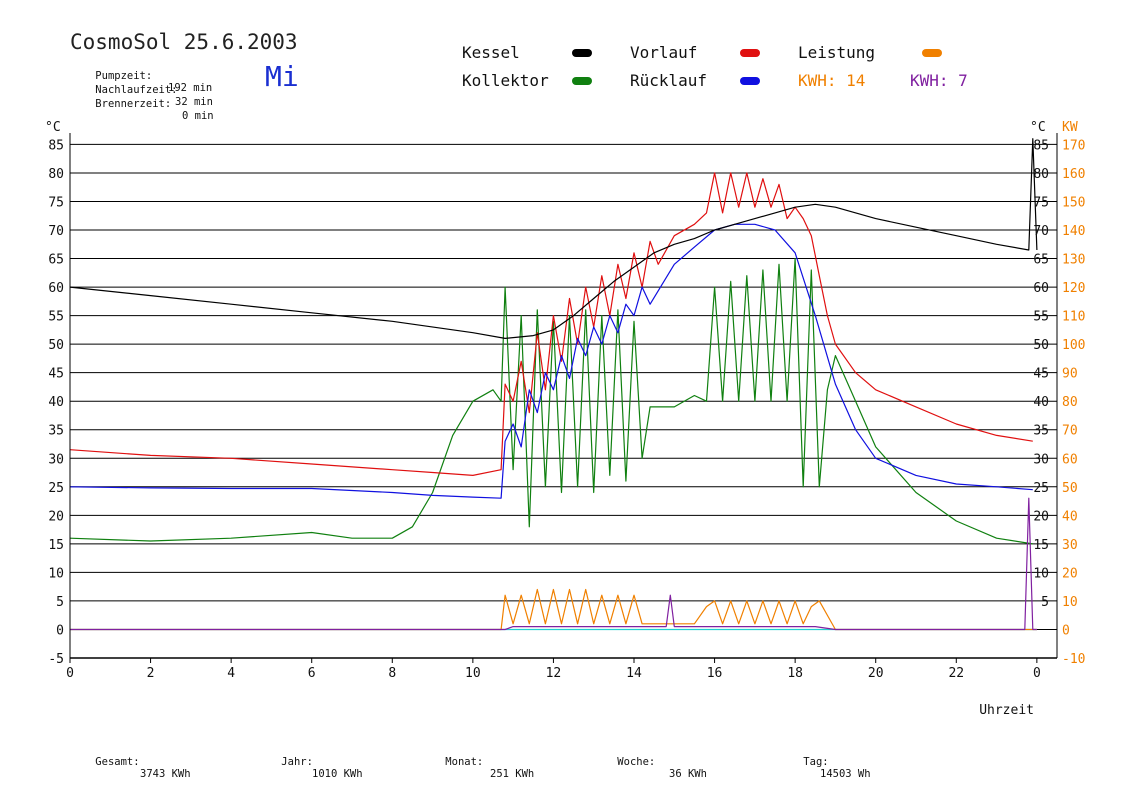 The width and height of the screenshot is (1148, 812). What do you see at coordinates (56, 488) in the screenshot?
I see `y-tick-label-left: 25` at bounding box center [56, 488].